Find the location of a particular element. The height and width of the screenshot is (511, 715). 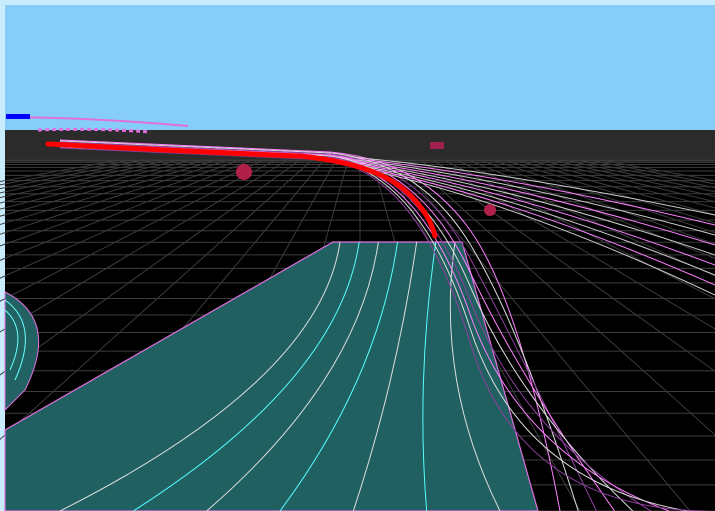

far-marks is located at coordinates (94, 130).